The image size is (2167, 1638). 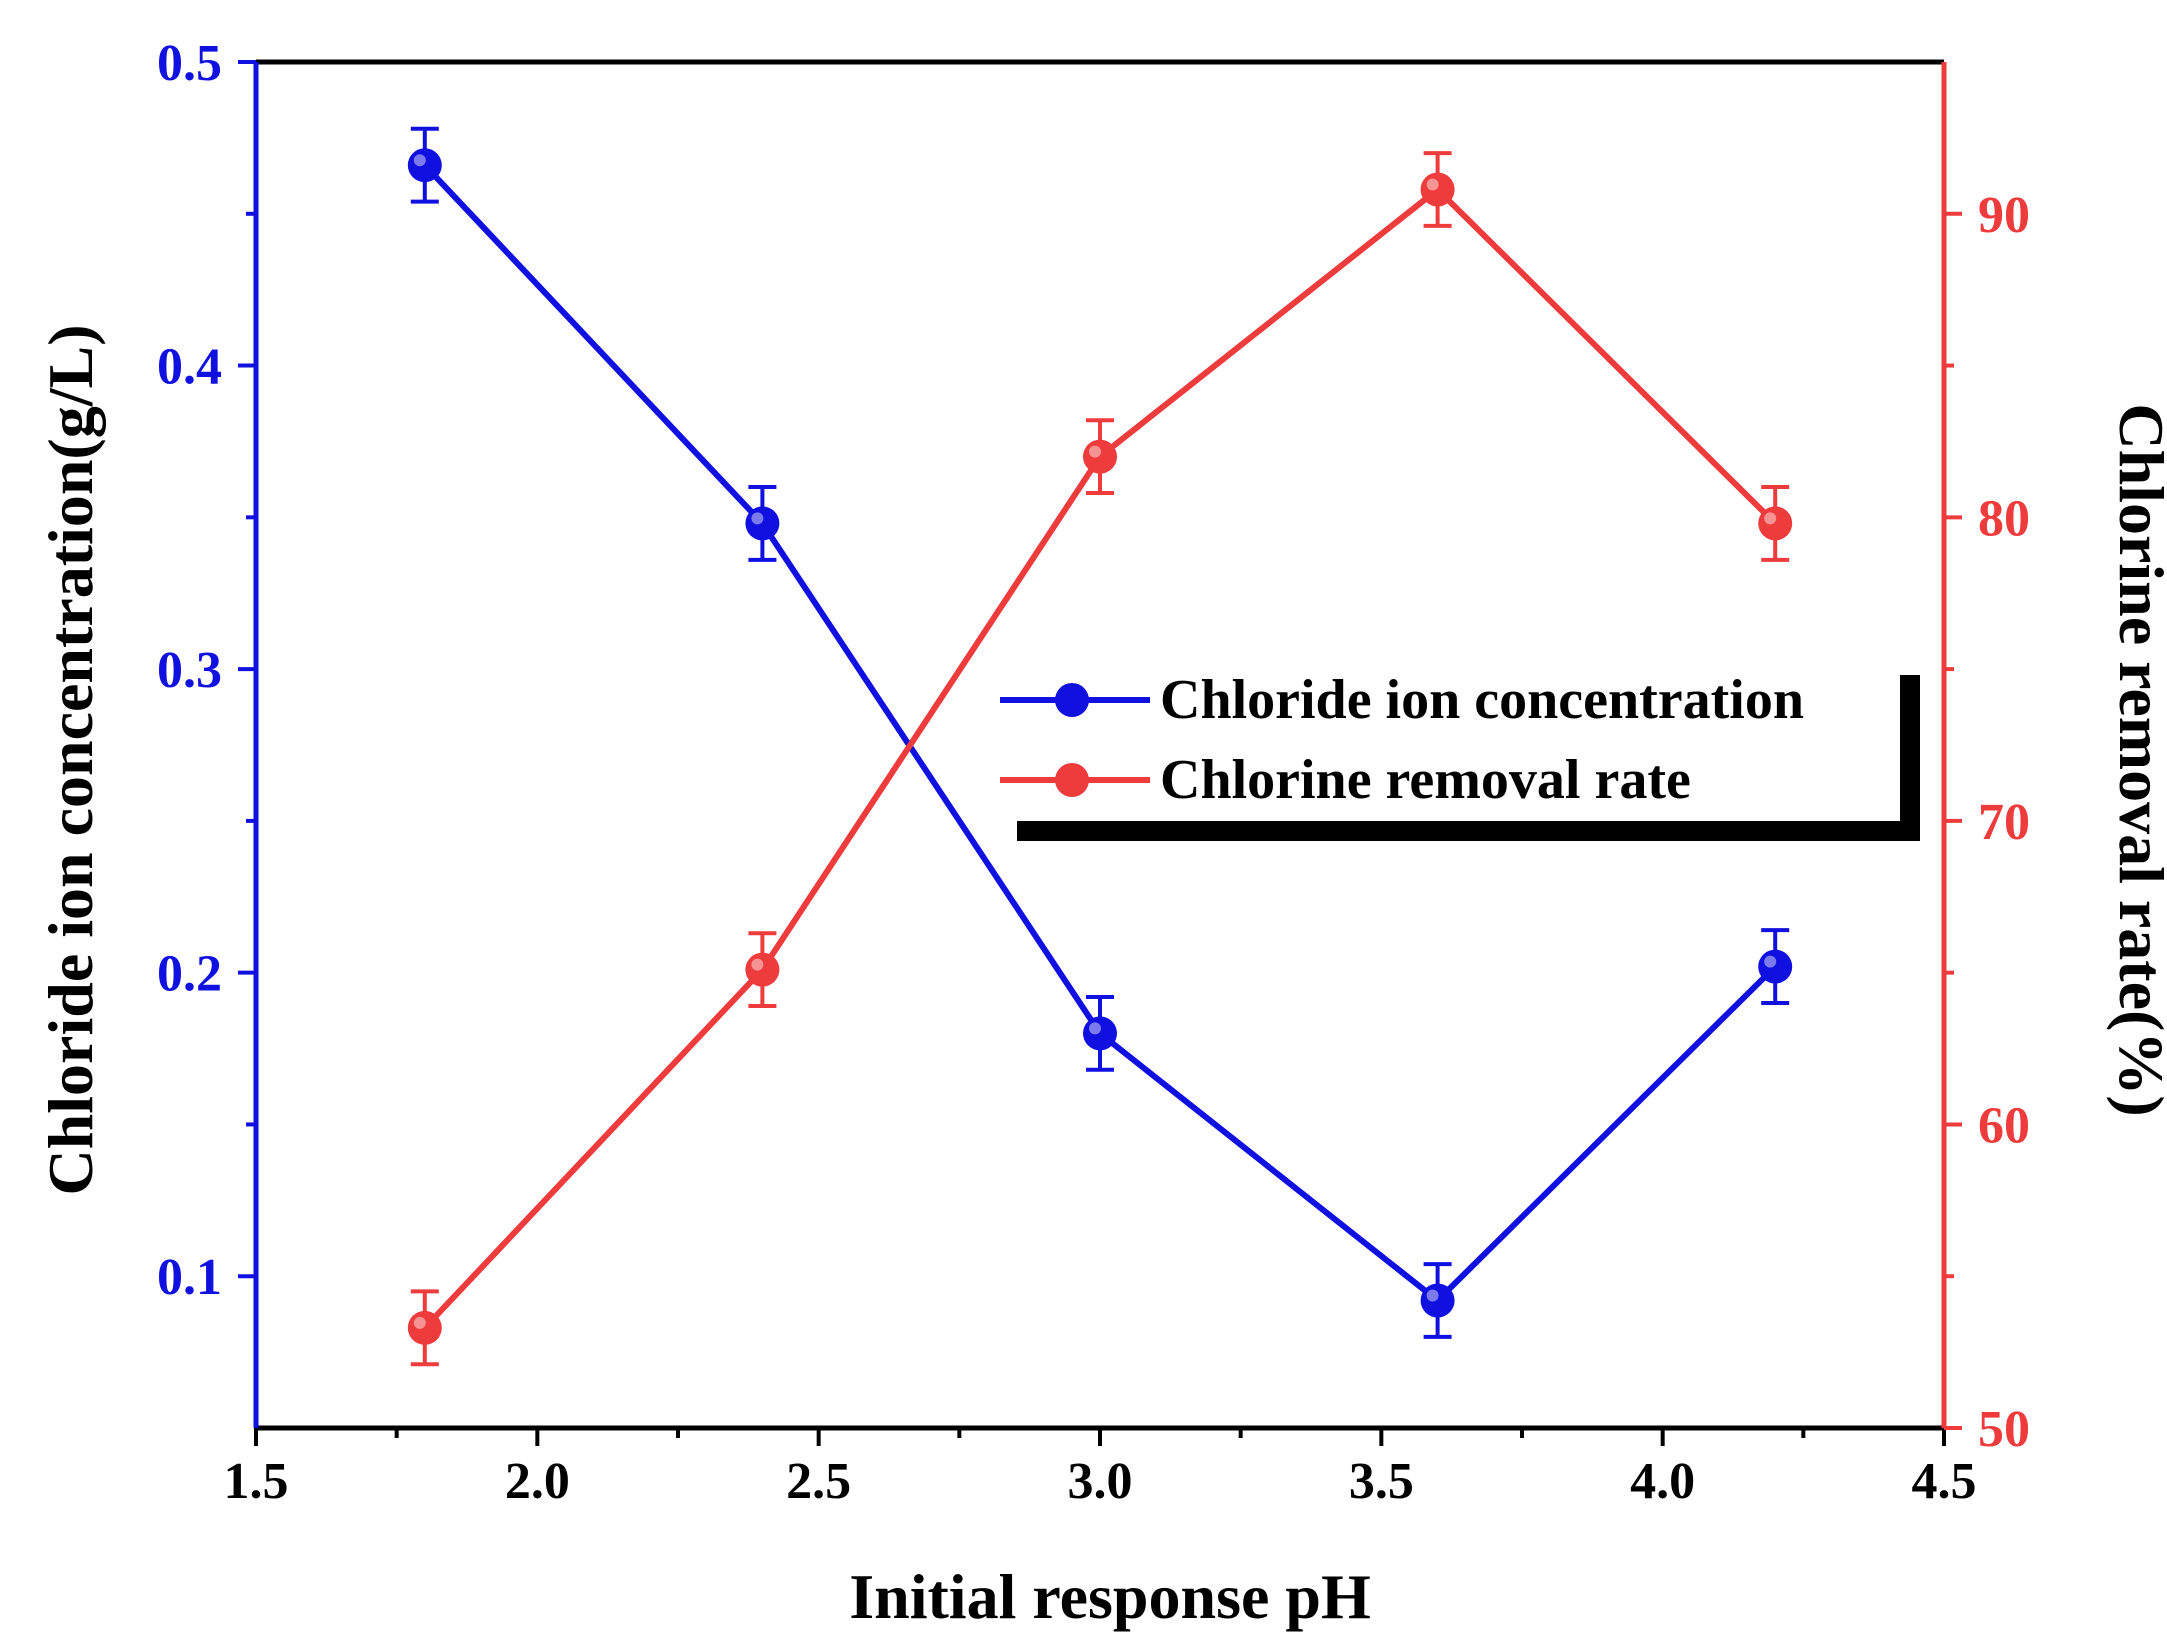 I want to click on right-tick-label: 60, so click(x=2004, y=1125).